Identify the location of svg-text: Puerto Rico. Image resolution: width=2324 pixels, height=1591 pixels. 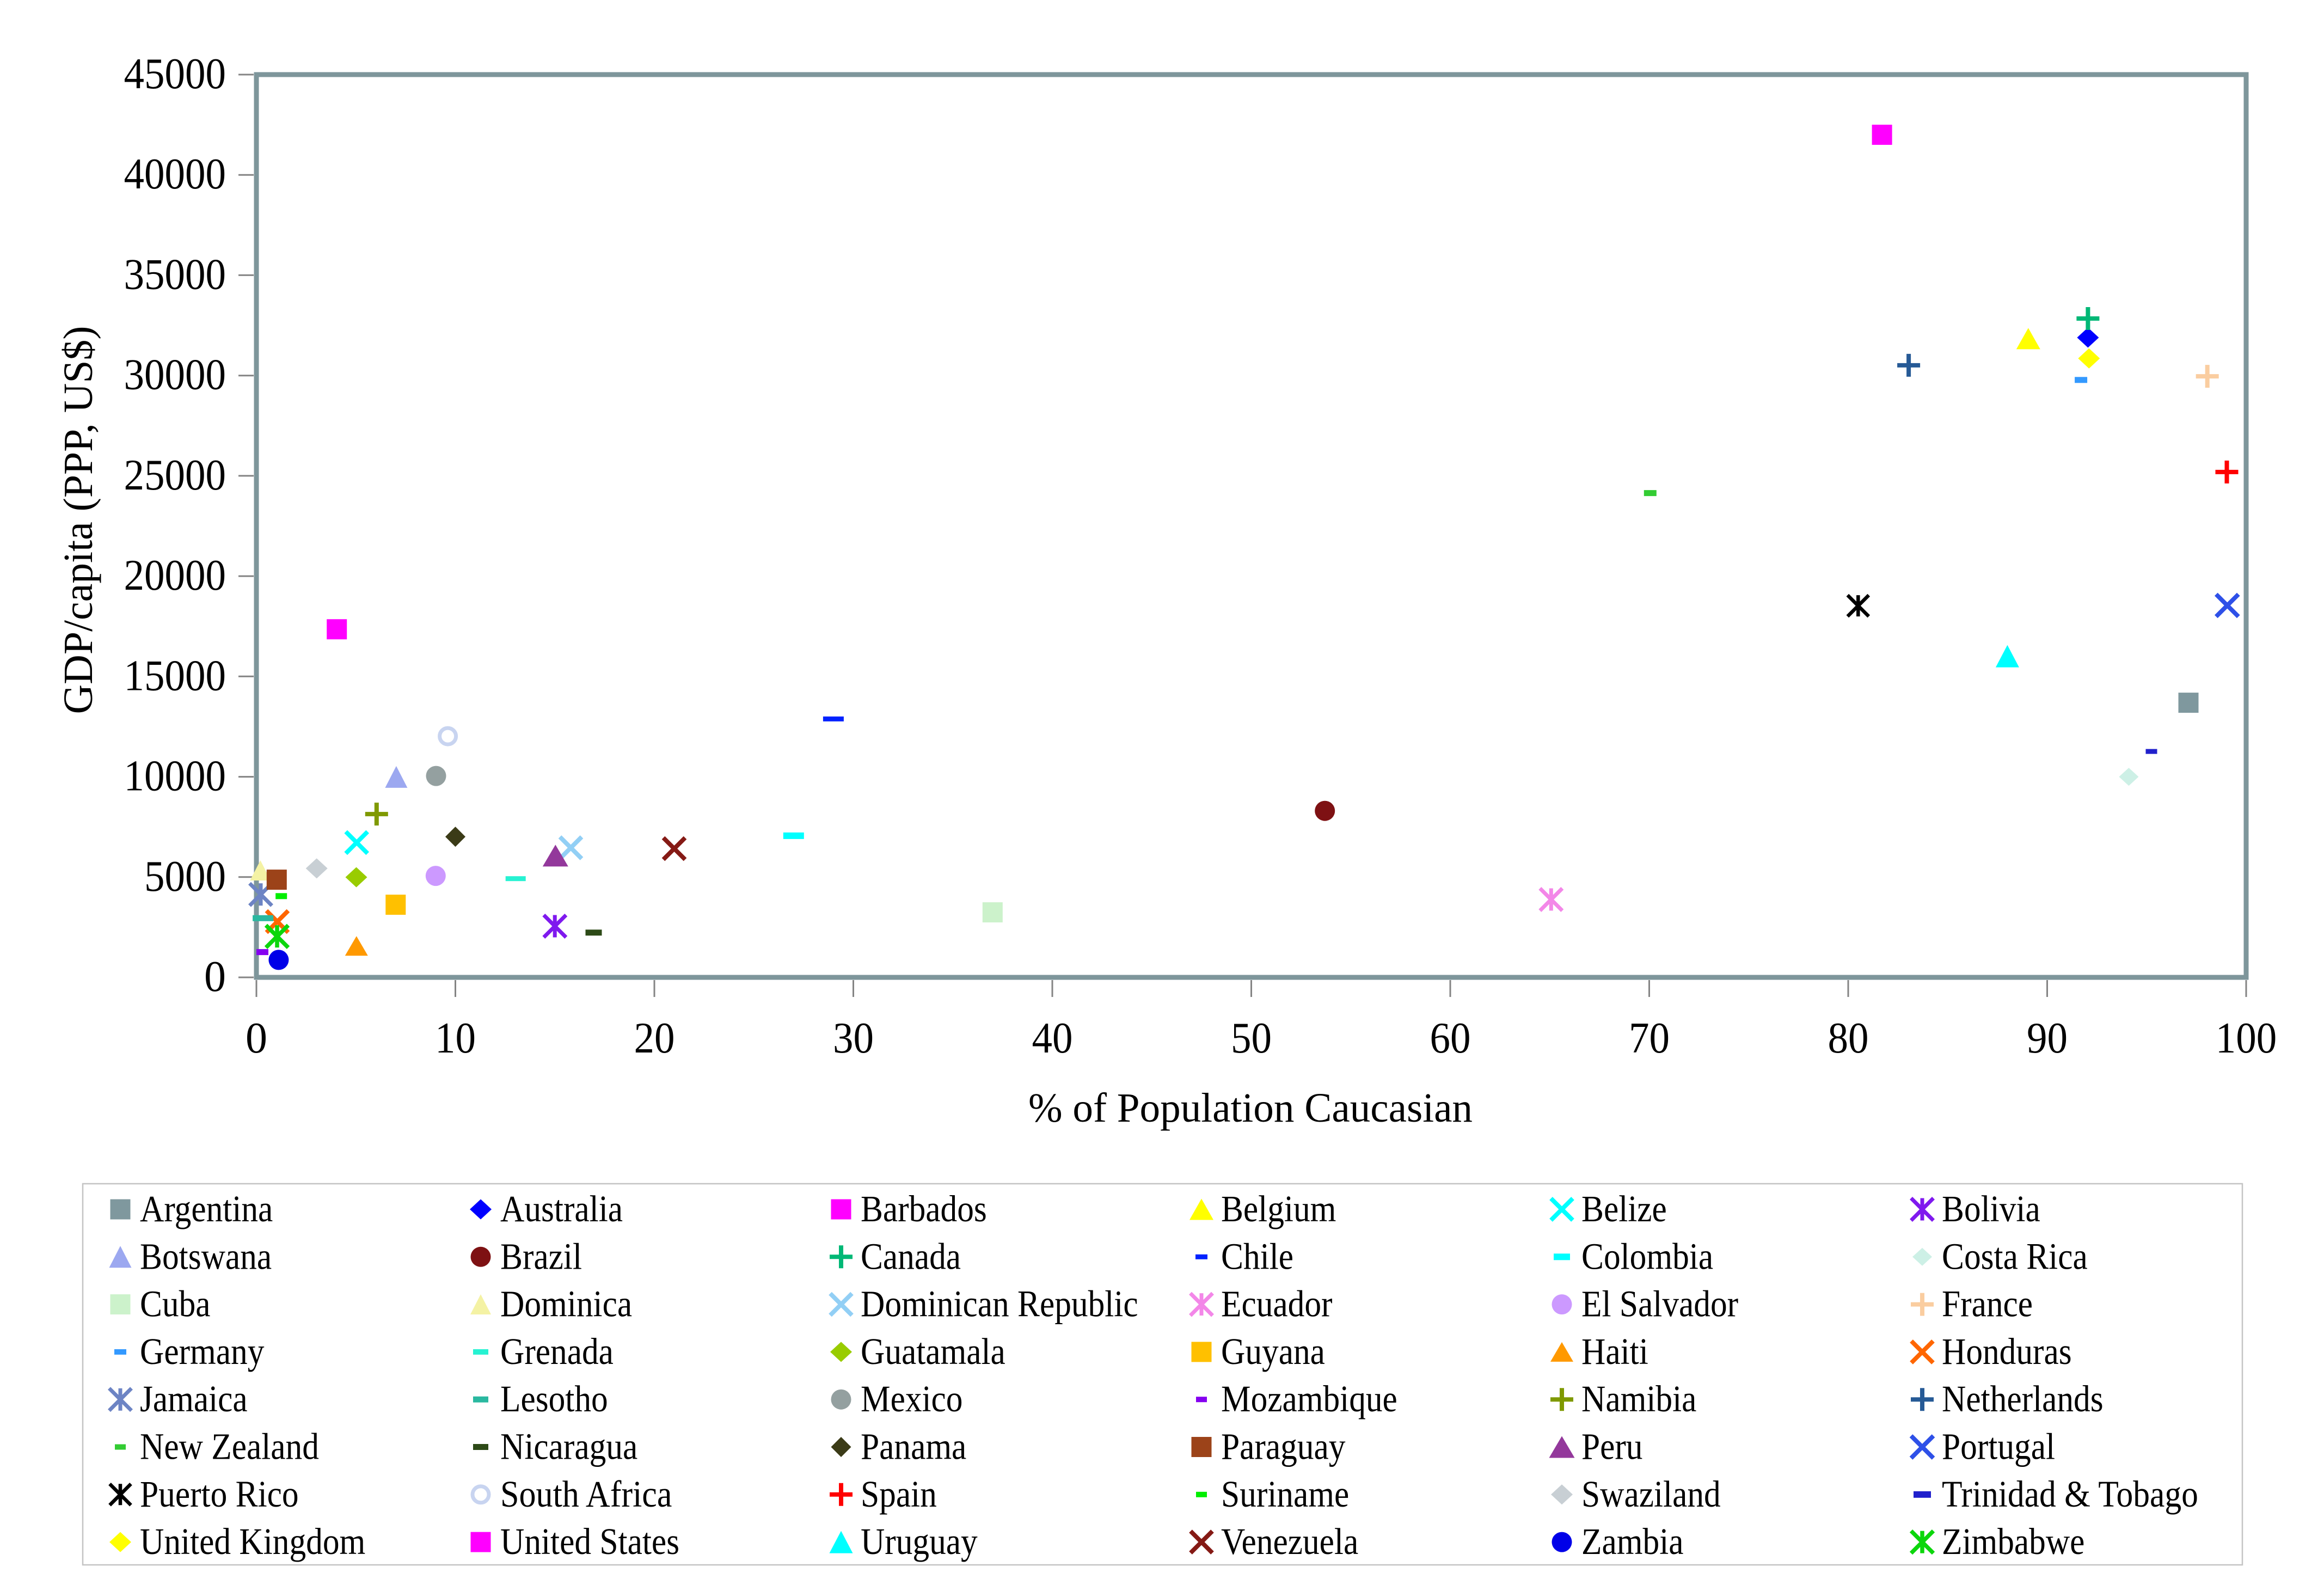
(220, 1494).